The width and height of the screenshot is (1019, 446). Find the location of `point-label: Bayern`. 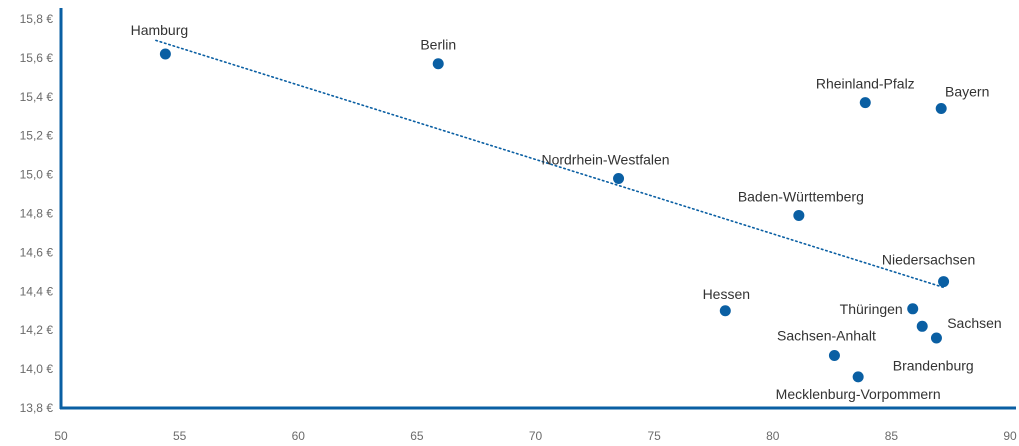

point-label: Bayern is located at coordinates (967, 91).